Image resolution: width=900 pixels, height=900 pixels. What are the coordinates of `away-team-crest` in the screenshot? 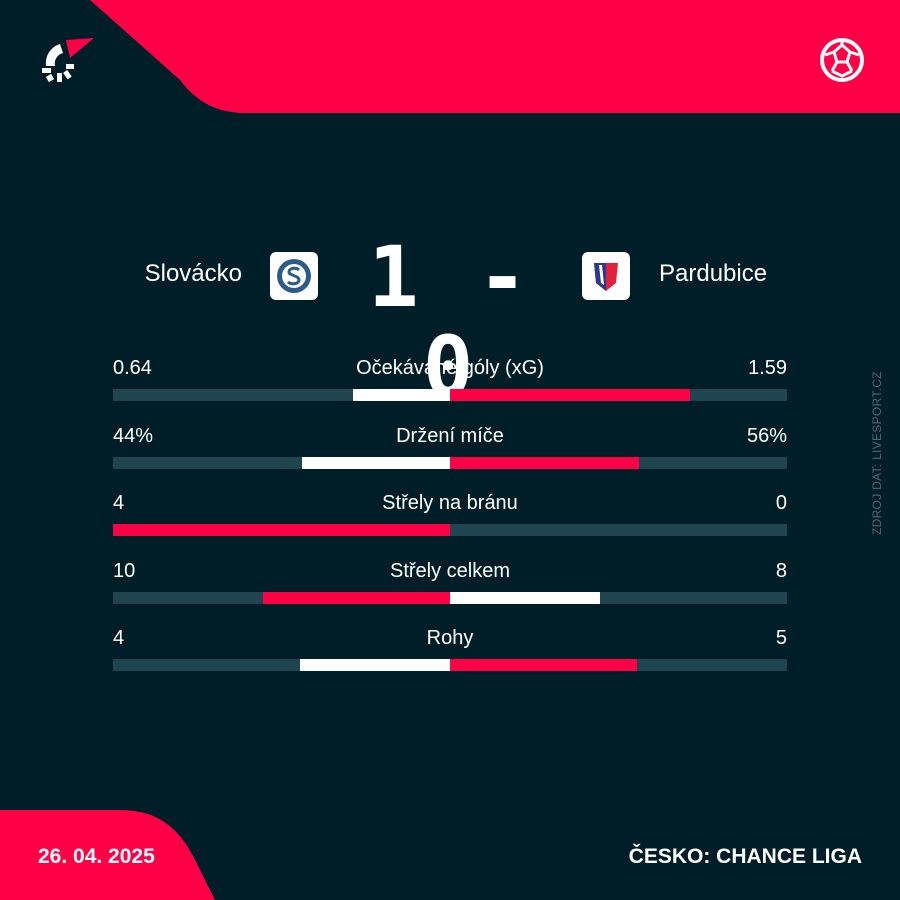 It's located at (606, 276).